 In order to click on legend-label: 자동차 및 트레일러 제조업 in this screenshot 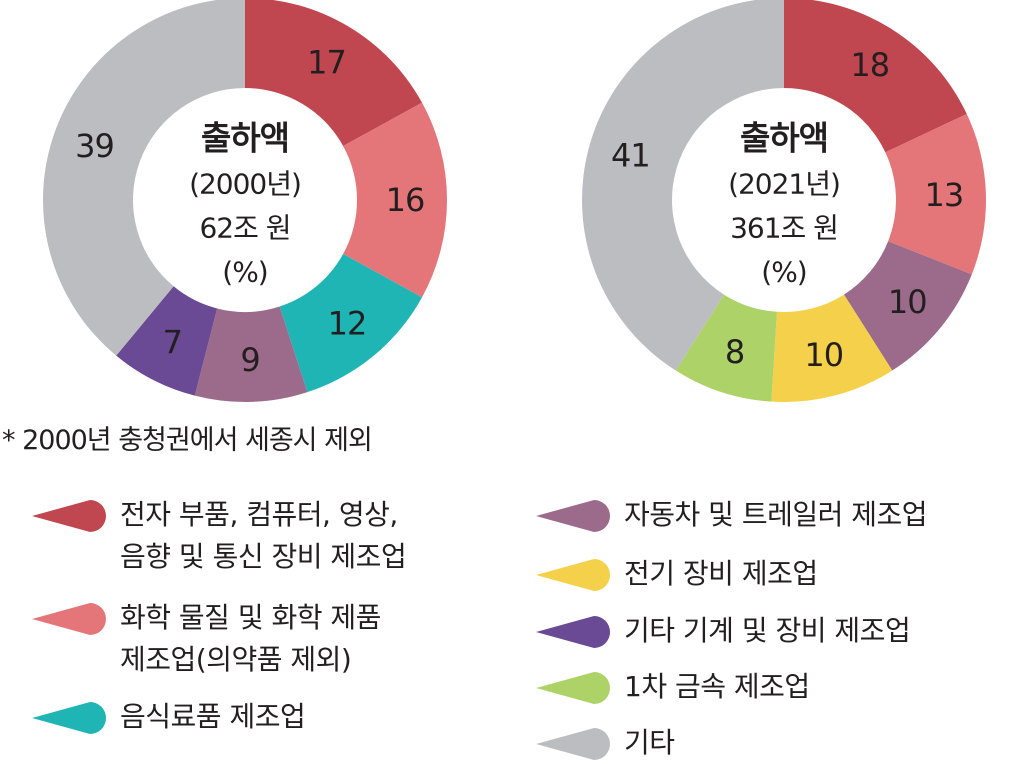, I will do `click(776, 514)`.